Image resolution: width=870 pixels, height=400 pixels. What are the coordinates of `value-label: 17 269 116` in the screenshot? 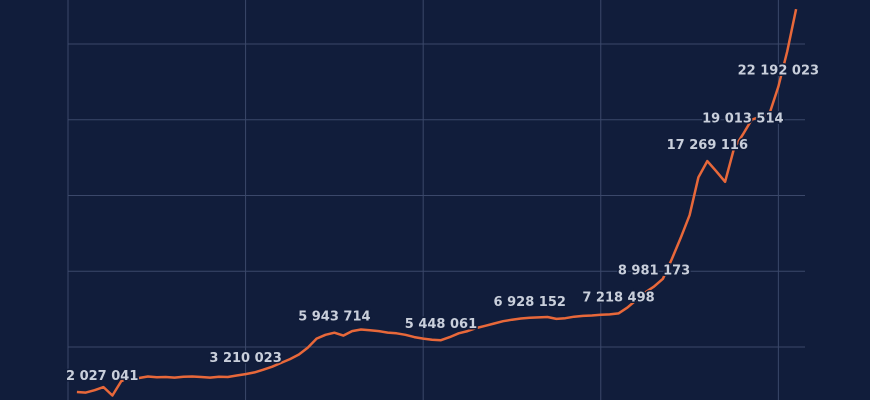 It's located at (707, 145).